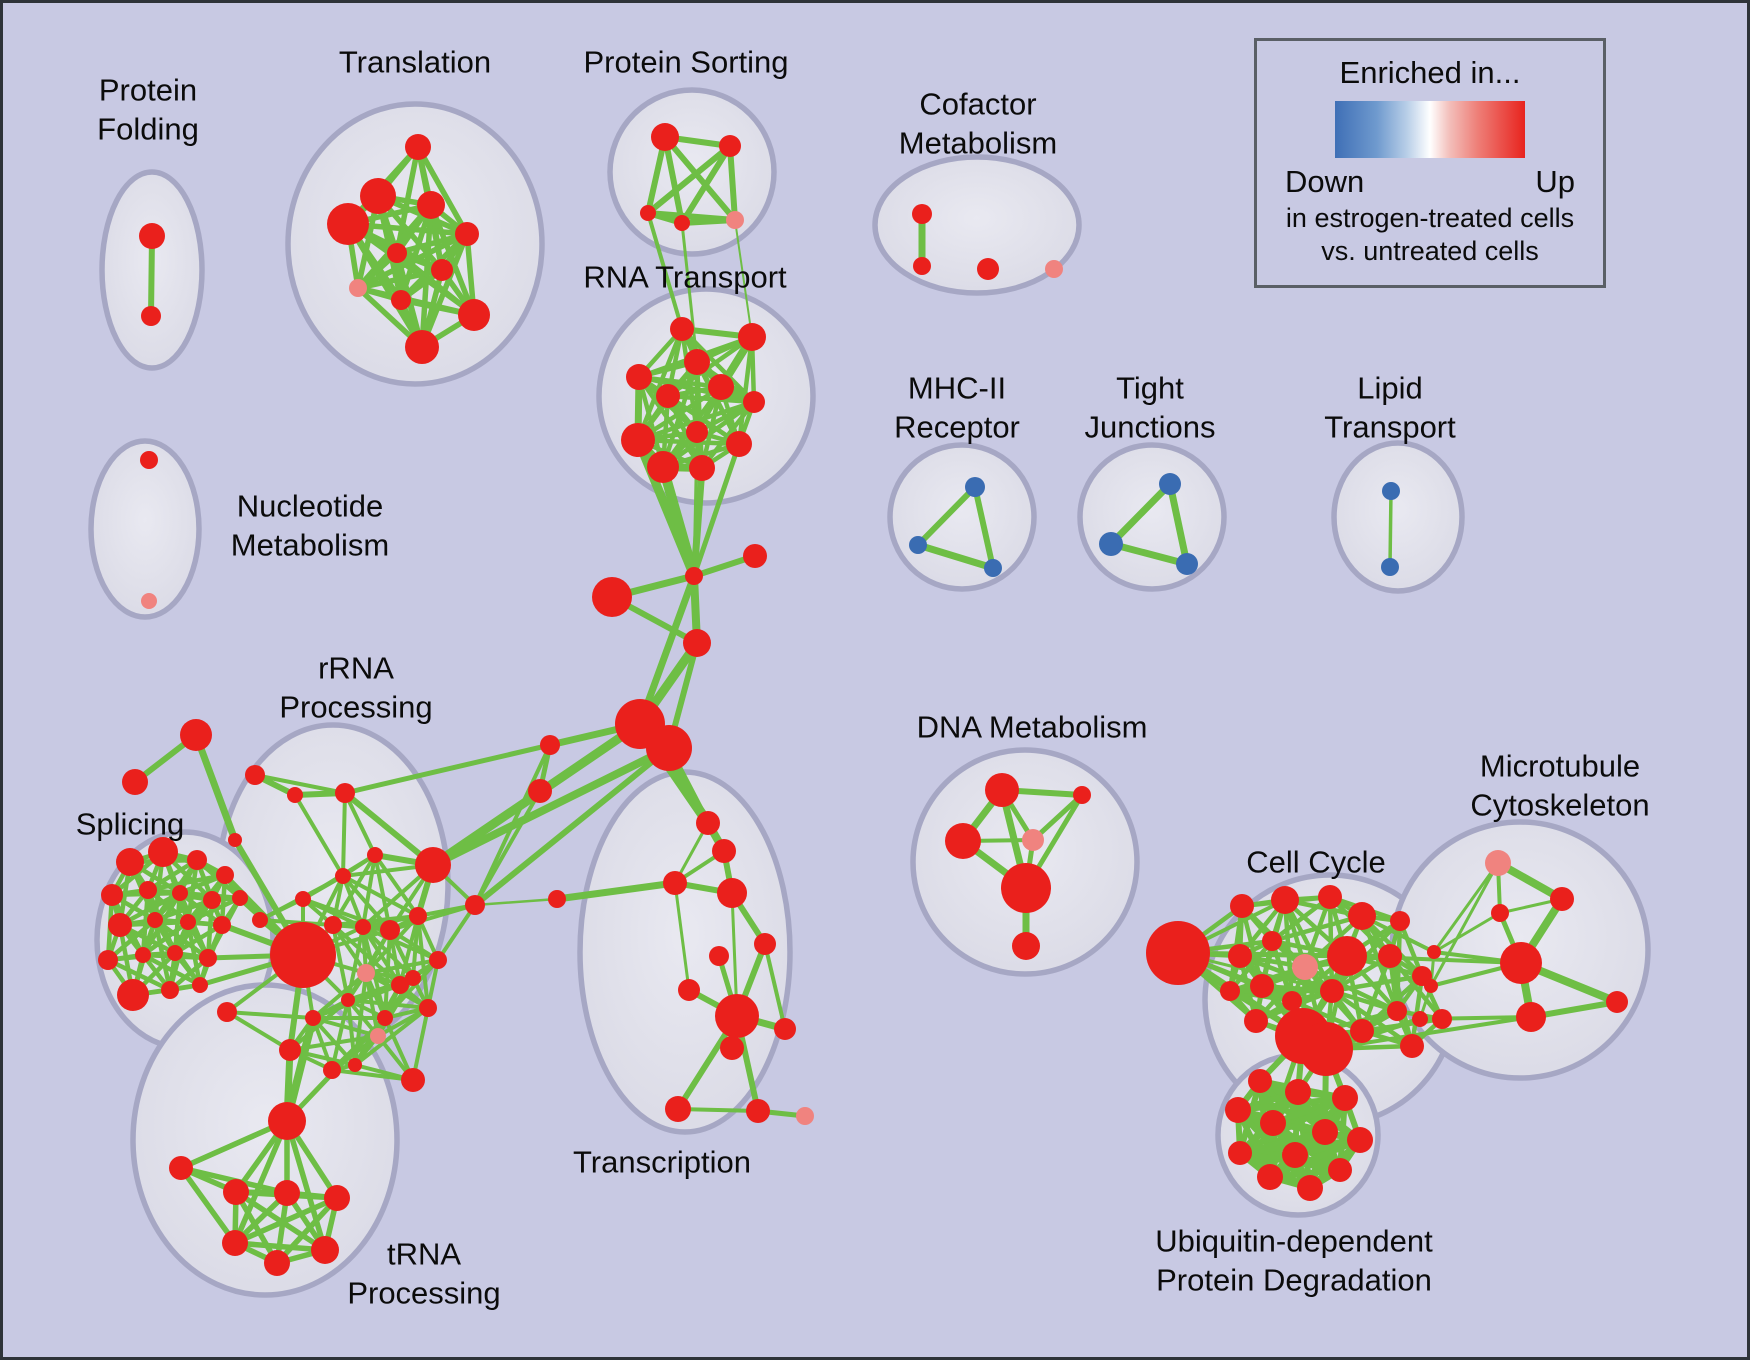 The width and height of the screenshot is (1750, 1360). I want to click on node-mhc-ii-receptor, so click(975, 487).